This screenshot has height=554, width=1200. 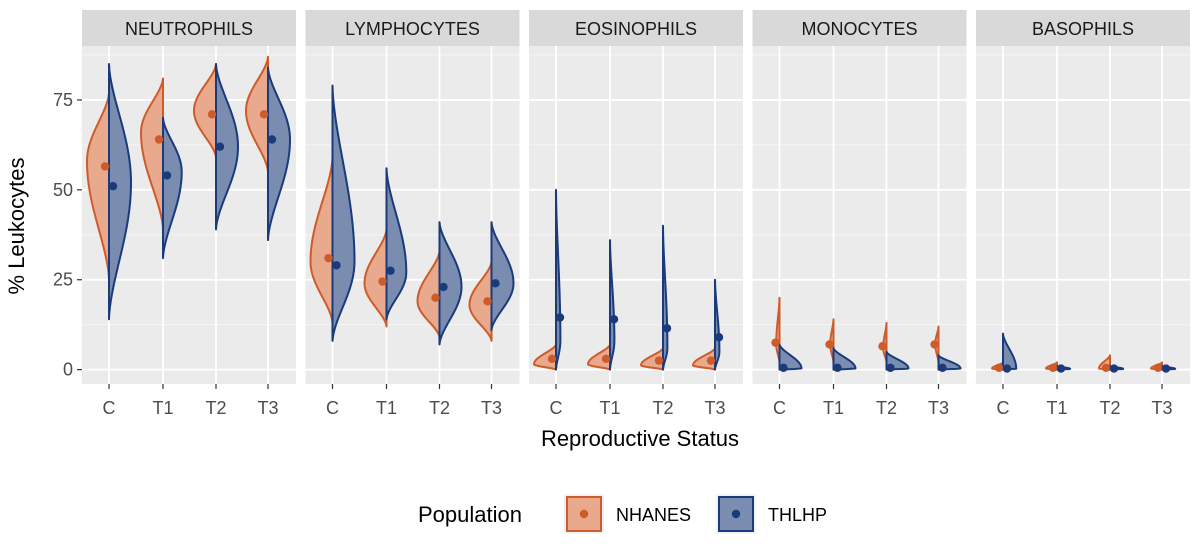 I want to click on legend: Population NHANES THLHP, so click(x=622, y=514).